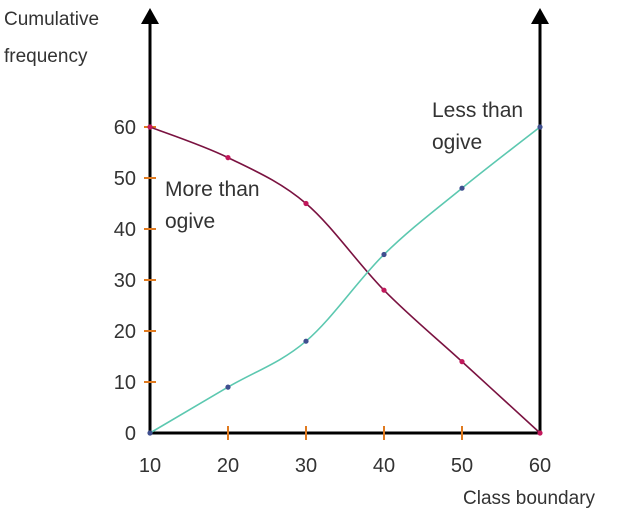 Image resolution: width=630 pixels, height=518 pixels. I want to click on y-tick-label: 40, so click(125, 230).